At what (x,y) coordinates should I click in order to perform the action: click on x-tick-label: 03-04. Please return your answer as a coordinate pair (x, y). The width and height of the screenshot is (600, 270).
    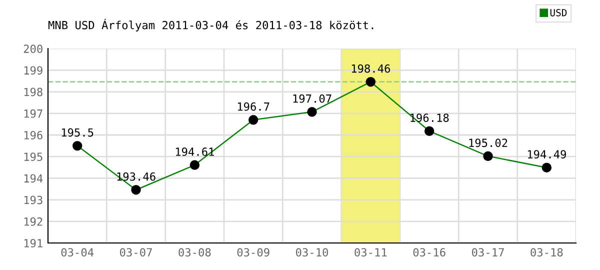
    Looking at the image, I should click on (77, 252).